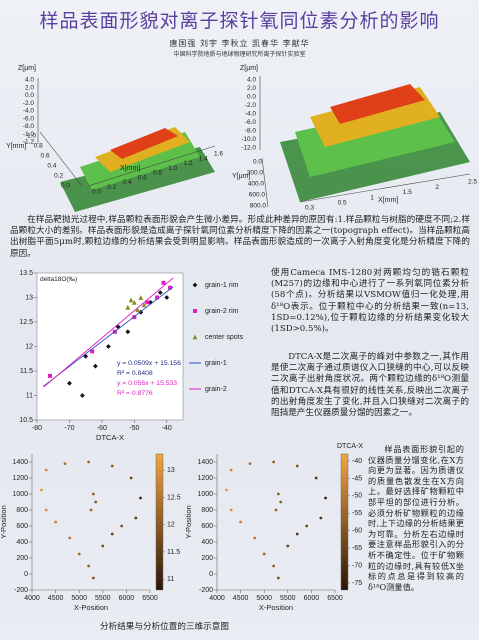  Describe the element at coordinates (32, 598) in the screenshot. I see `x-tick-label: 4000` at that location.